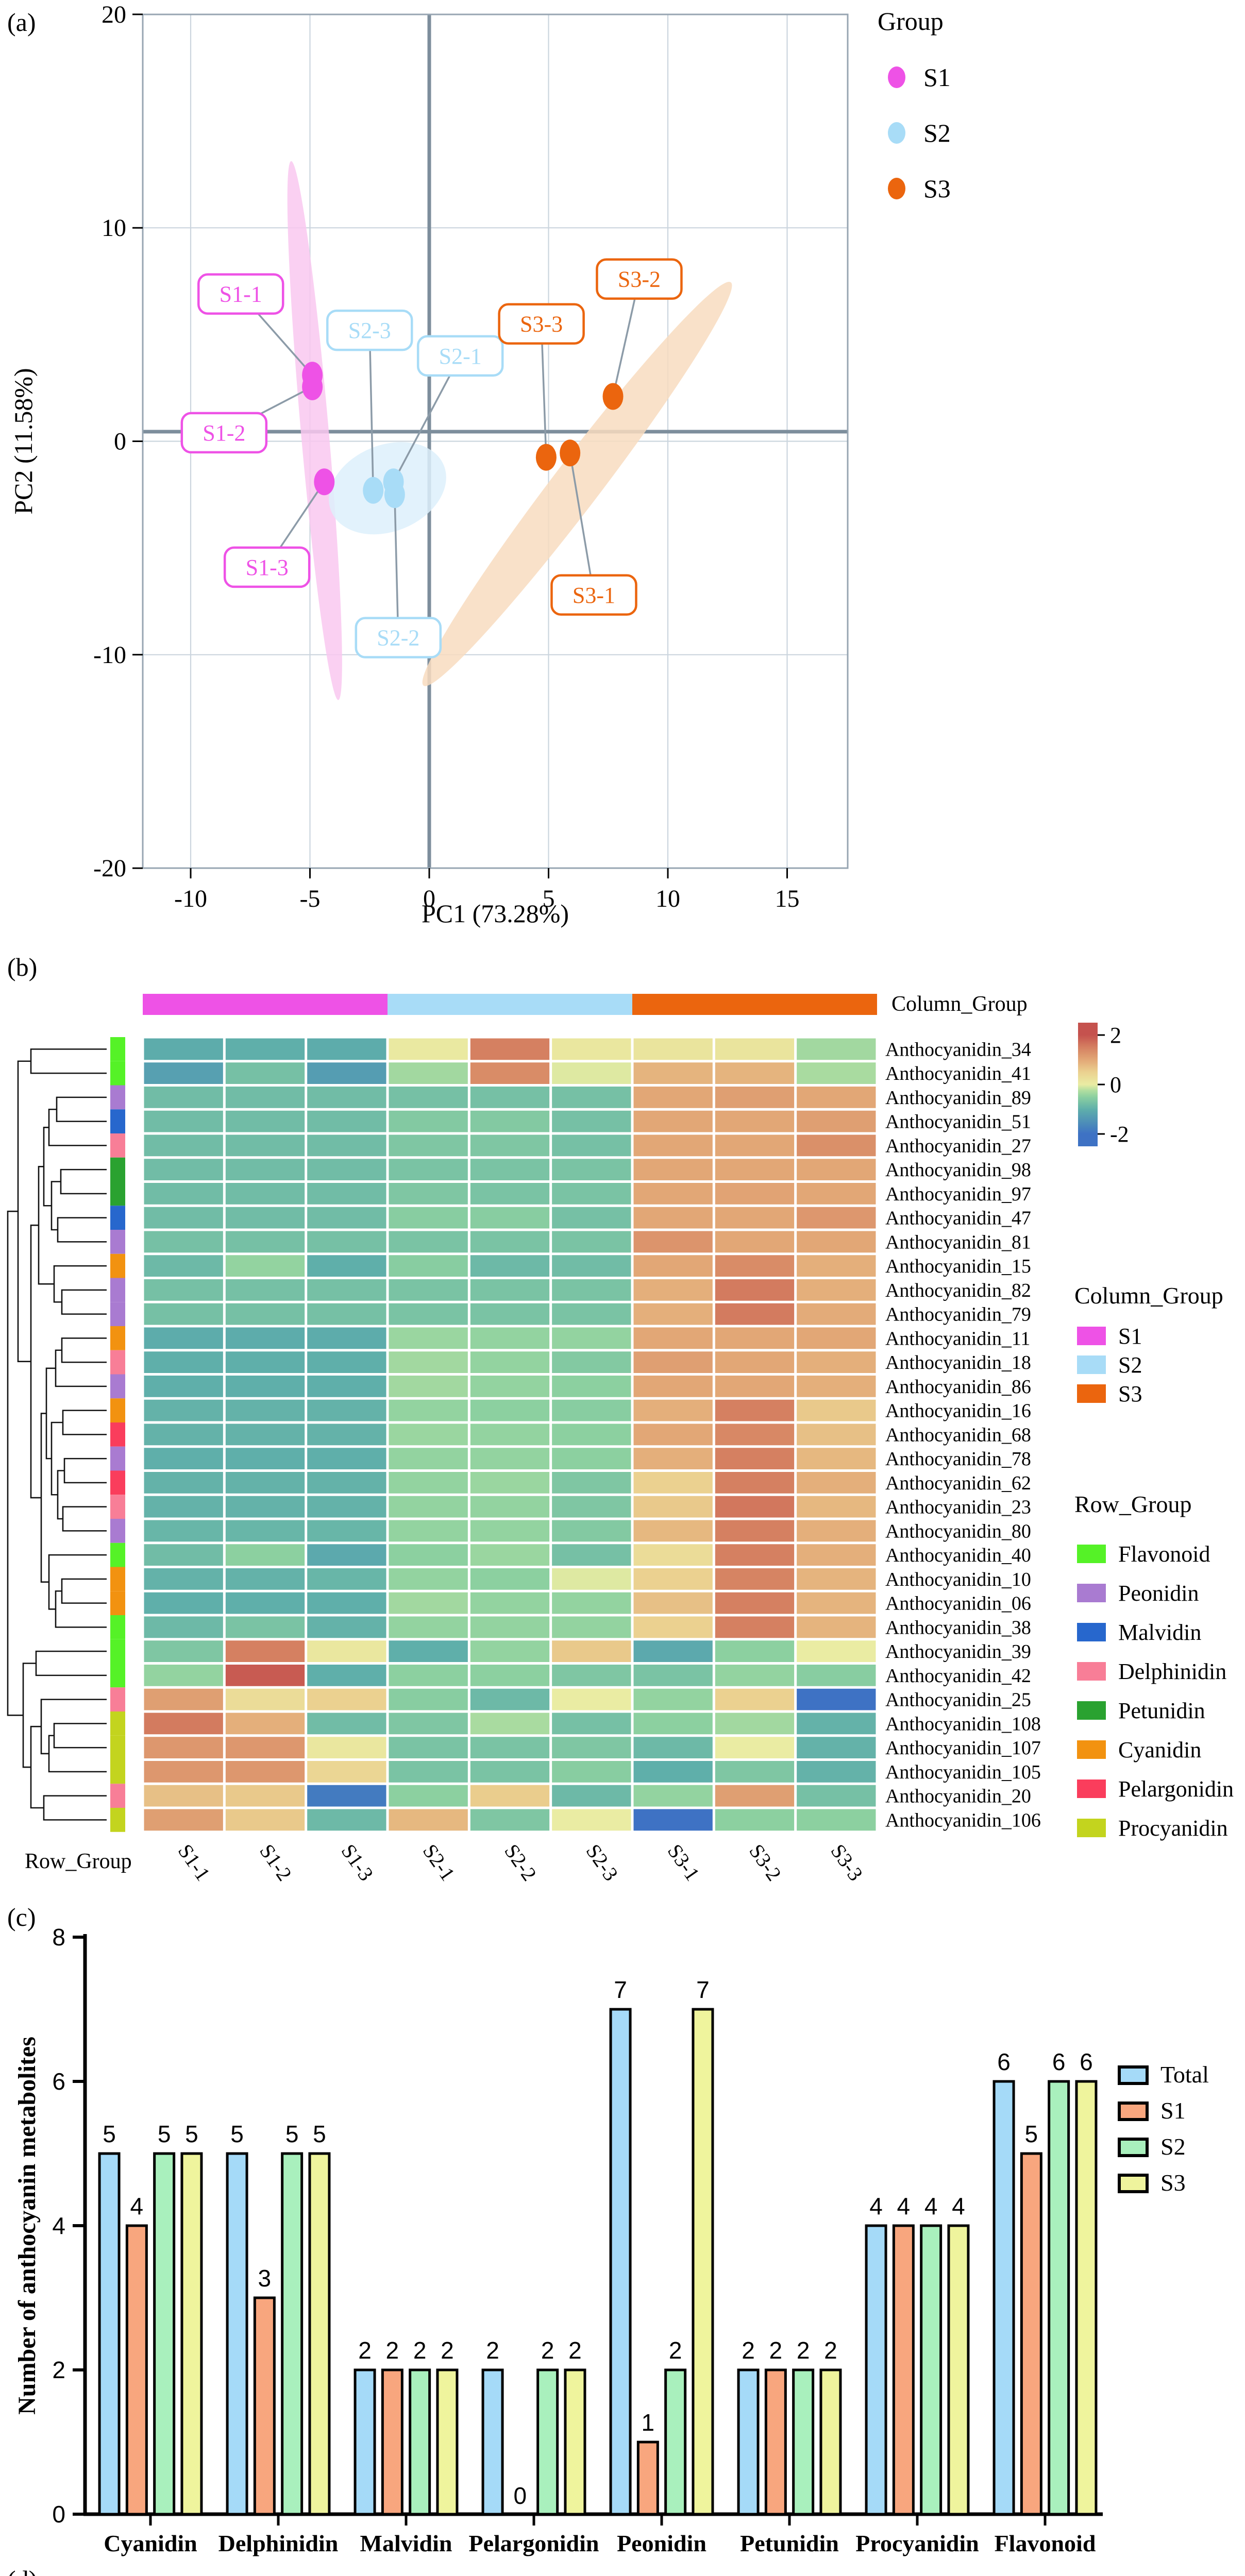  What do you see at coordinates (675, 2442) in the screenshot?
I see `bar-Peonidin-S2` at bounding box center [675, 2442].